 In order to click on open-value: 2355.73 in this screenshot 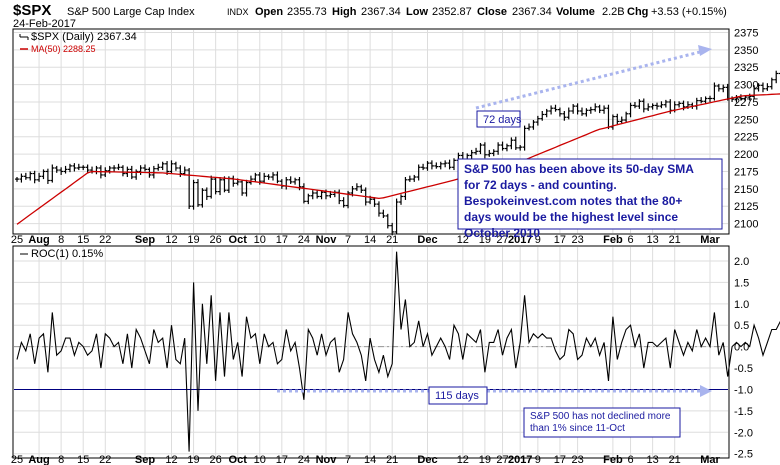, I will do `click(307, 12)`.